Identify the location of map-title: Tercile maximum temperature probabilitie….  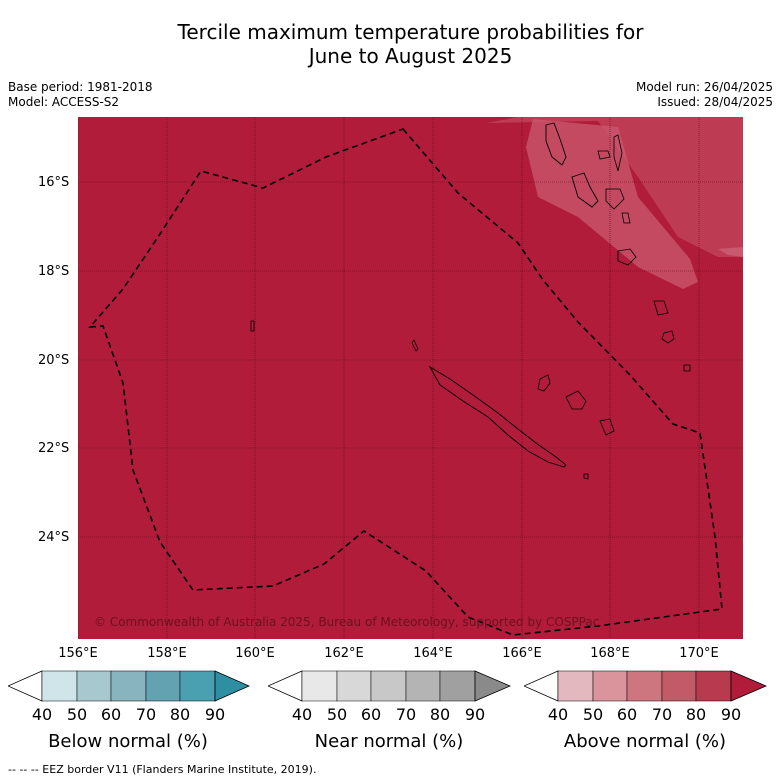
(390, 44).